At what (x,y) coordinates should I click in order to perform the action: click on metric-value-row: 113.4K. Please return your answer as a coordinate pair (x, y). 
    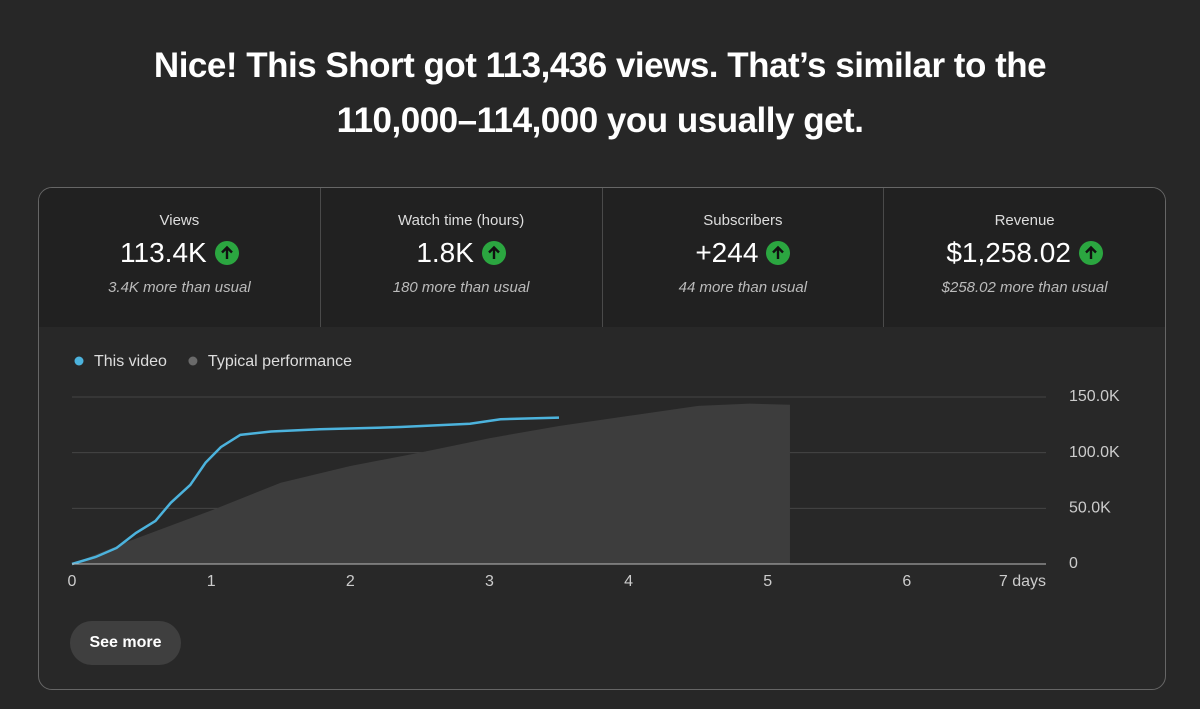
    Looking at the image, I should click on (179, 253).